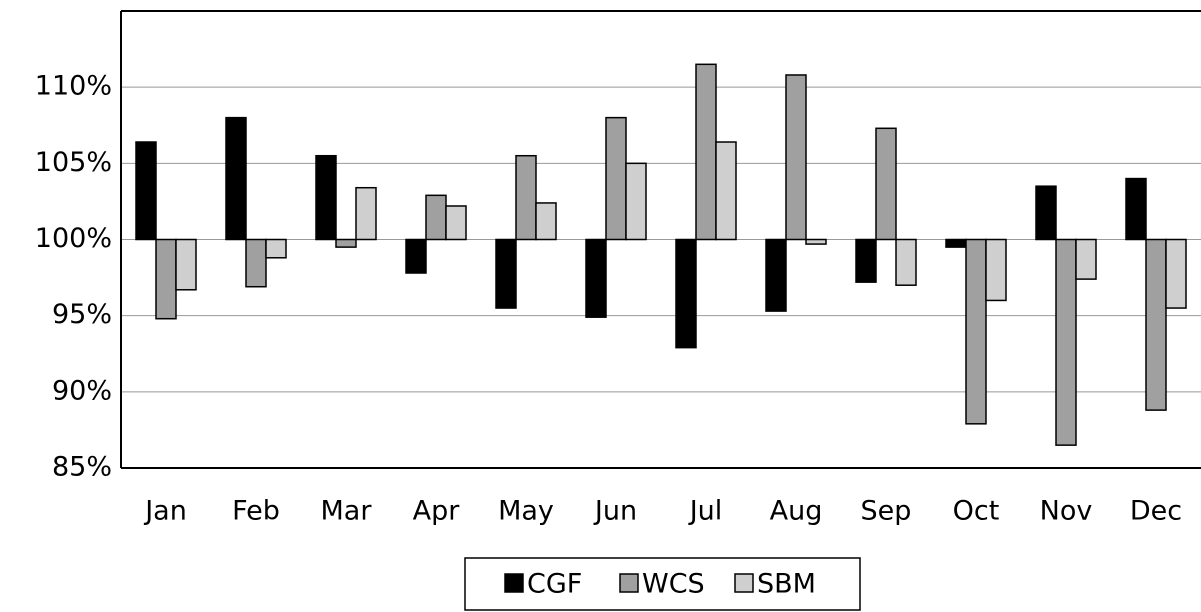 This screenshot has width=1201, height=612. What do you see at coordinates (1156, 511) in the screenshot?
I see `x-tick-label: Dec` at bounding box center [1156, 511].